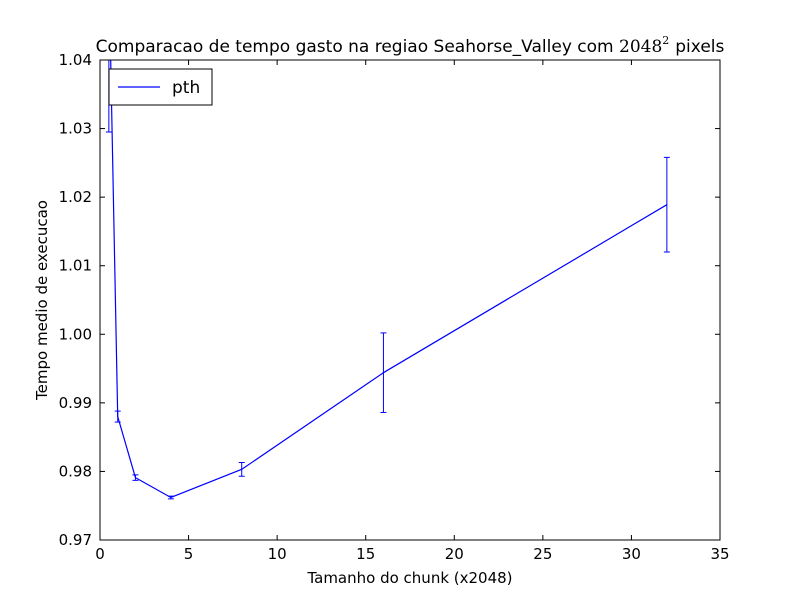 This screenshot has width=800, height=600. I want to click on x-tick-label: 5, so click(189, 554).